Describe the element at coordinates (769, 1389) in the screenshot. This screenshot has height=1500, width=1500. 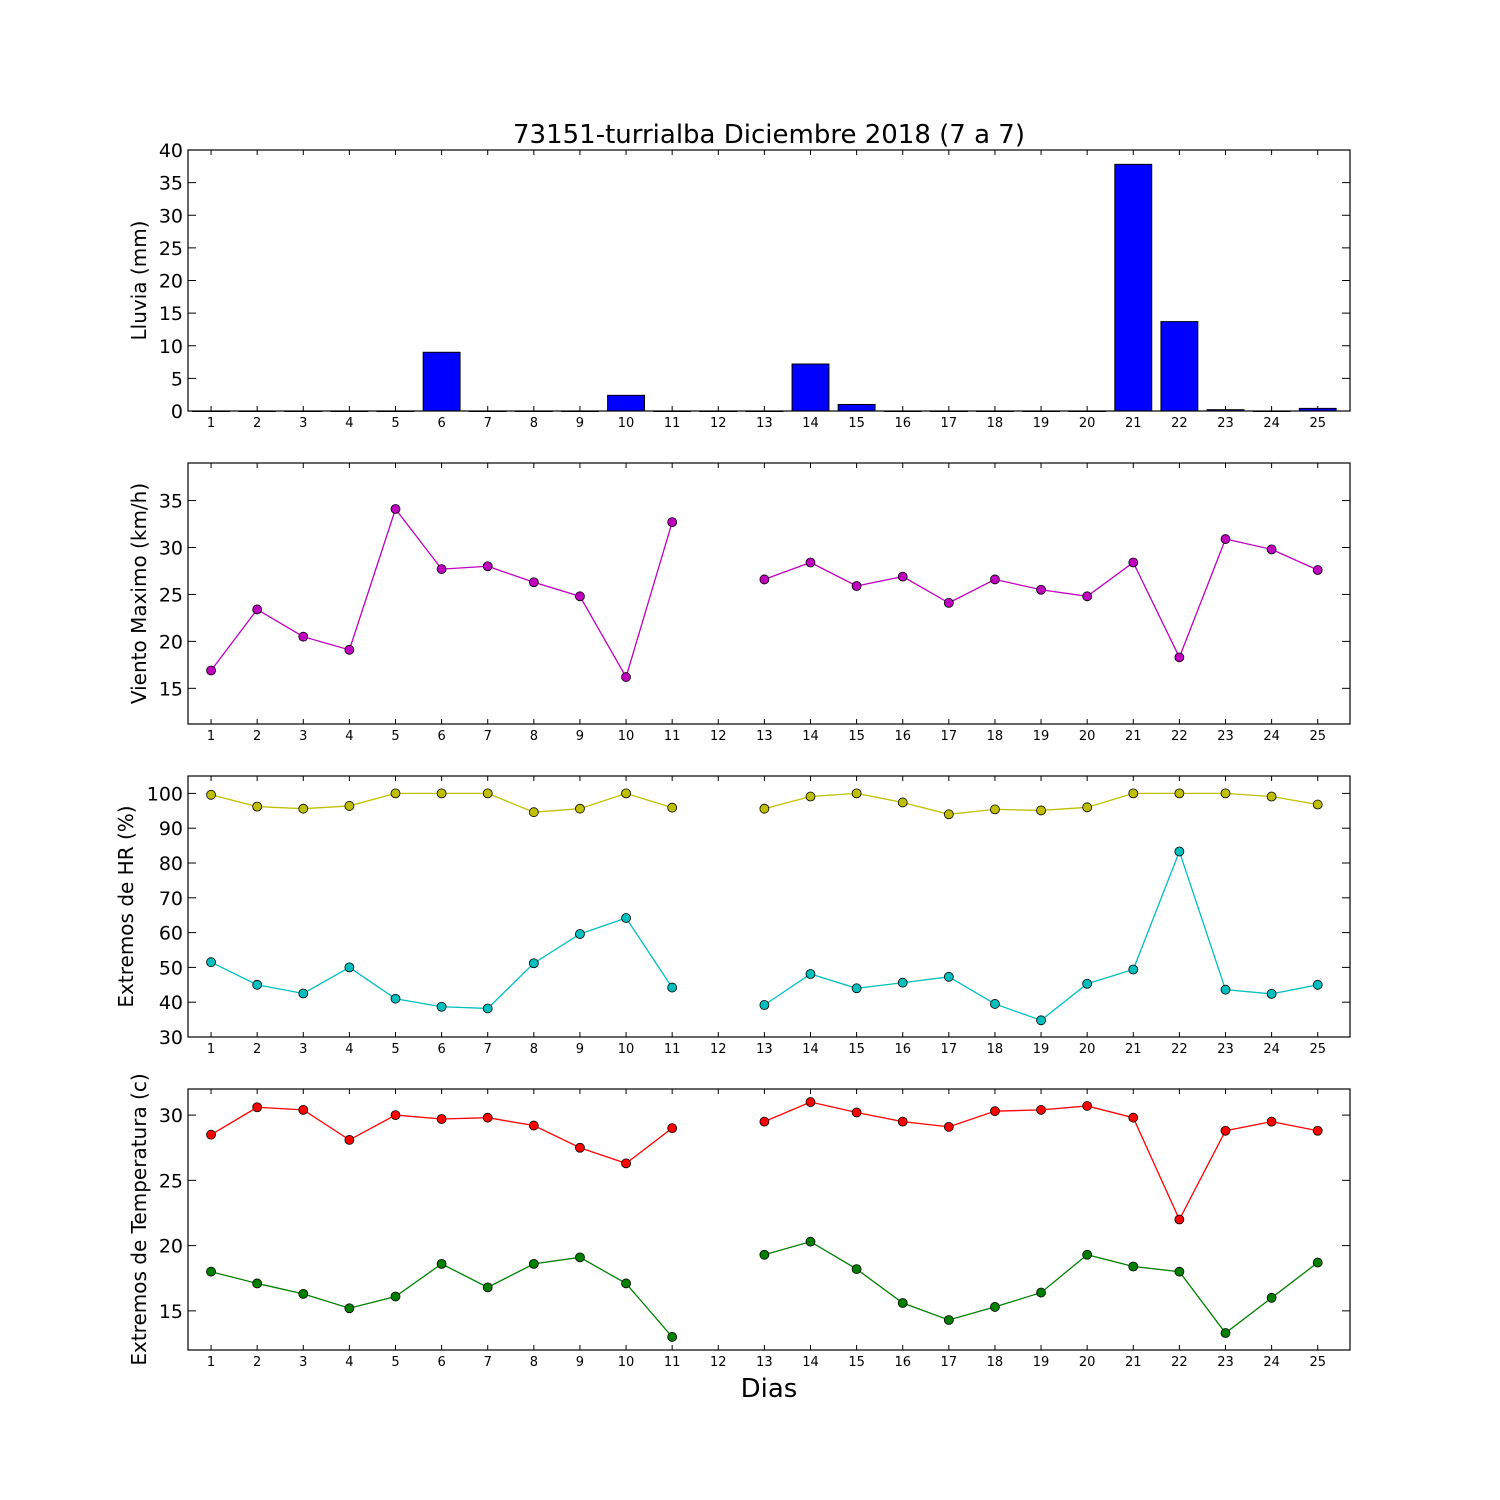
I see `x-axis-label: Dias` at that location.